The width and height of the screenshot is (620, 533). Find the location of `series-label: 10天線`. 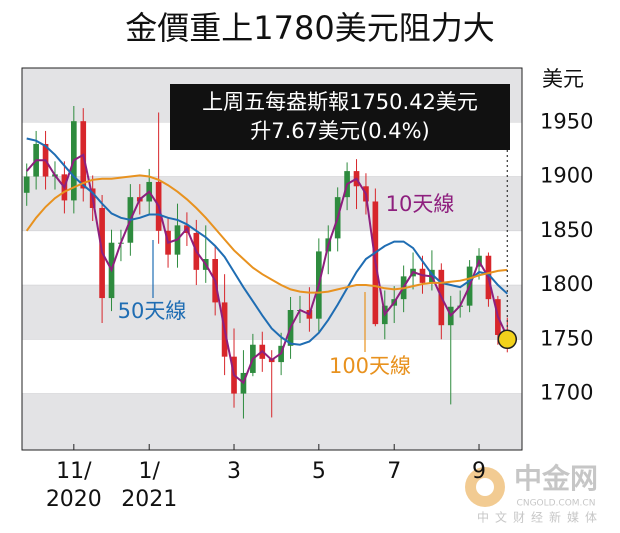

series-label: 10天線 is located at coordinates (420, 204).